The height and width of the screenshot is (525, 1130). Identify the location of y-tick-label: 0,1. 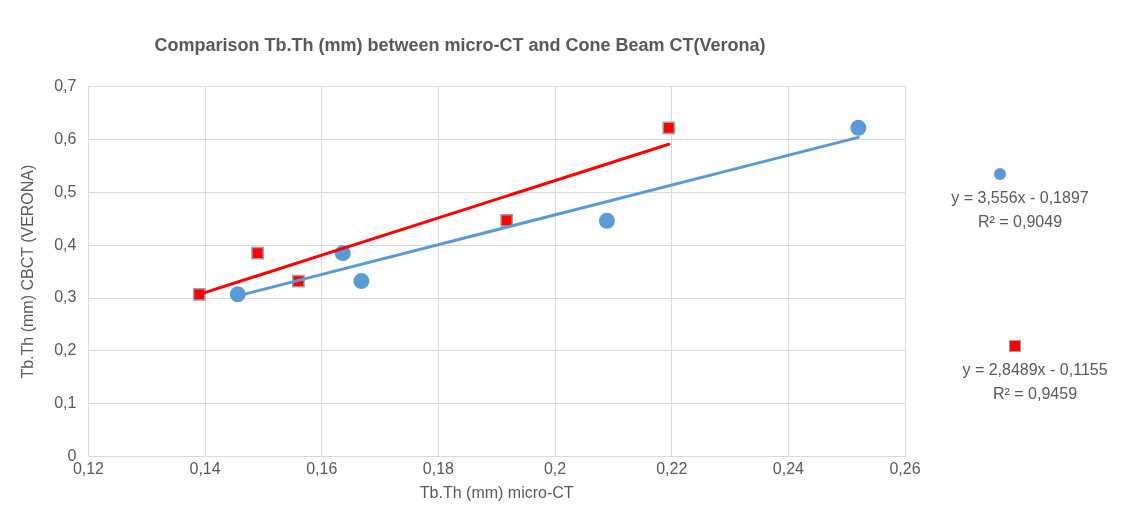
(65, 403).